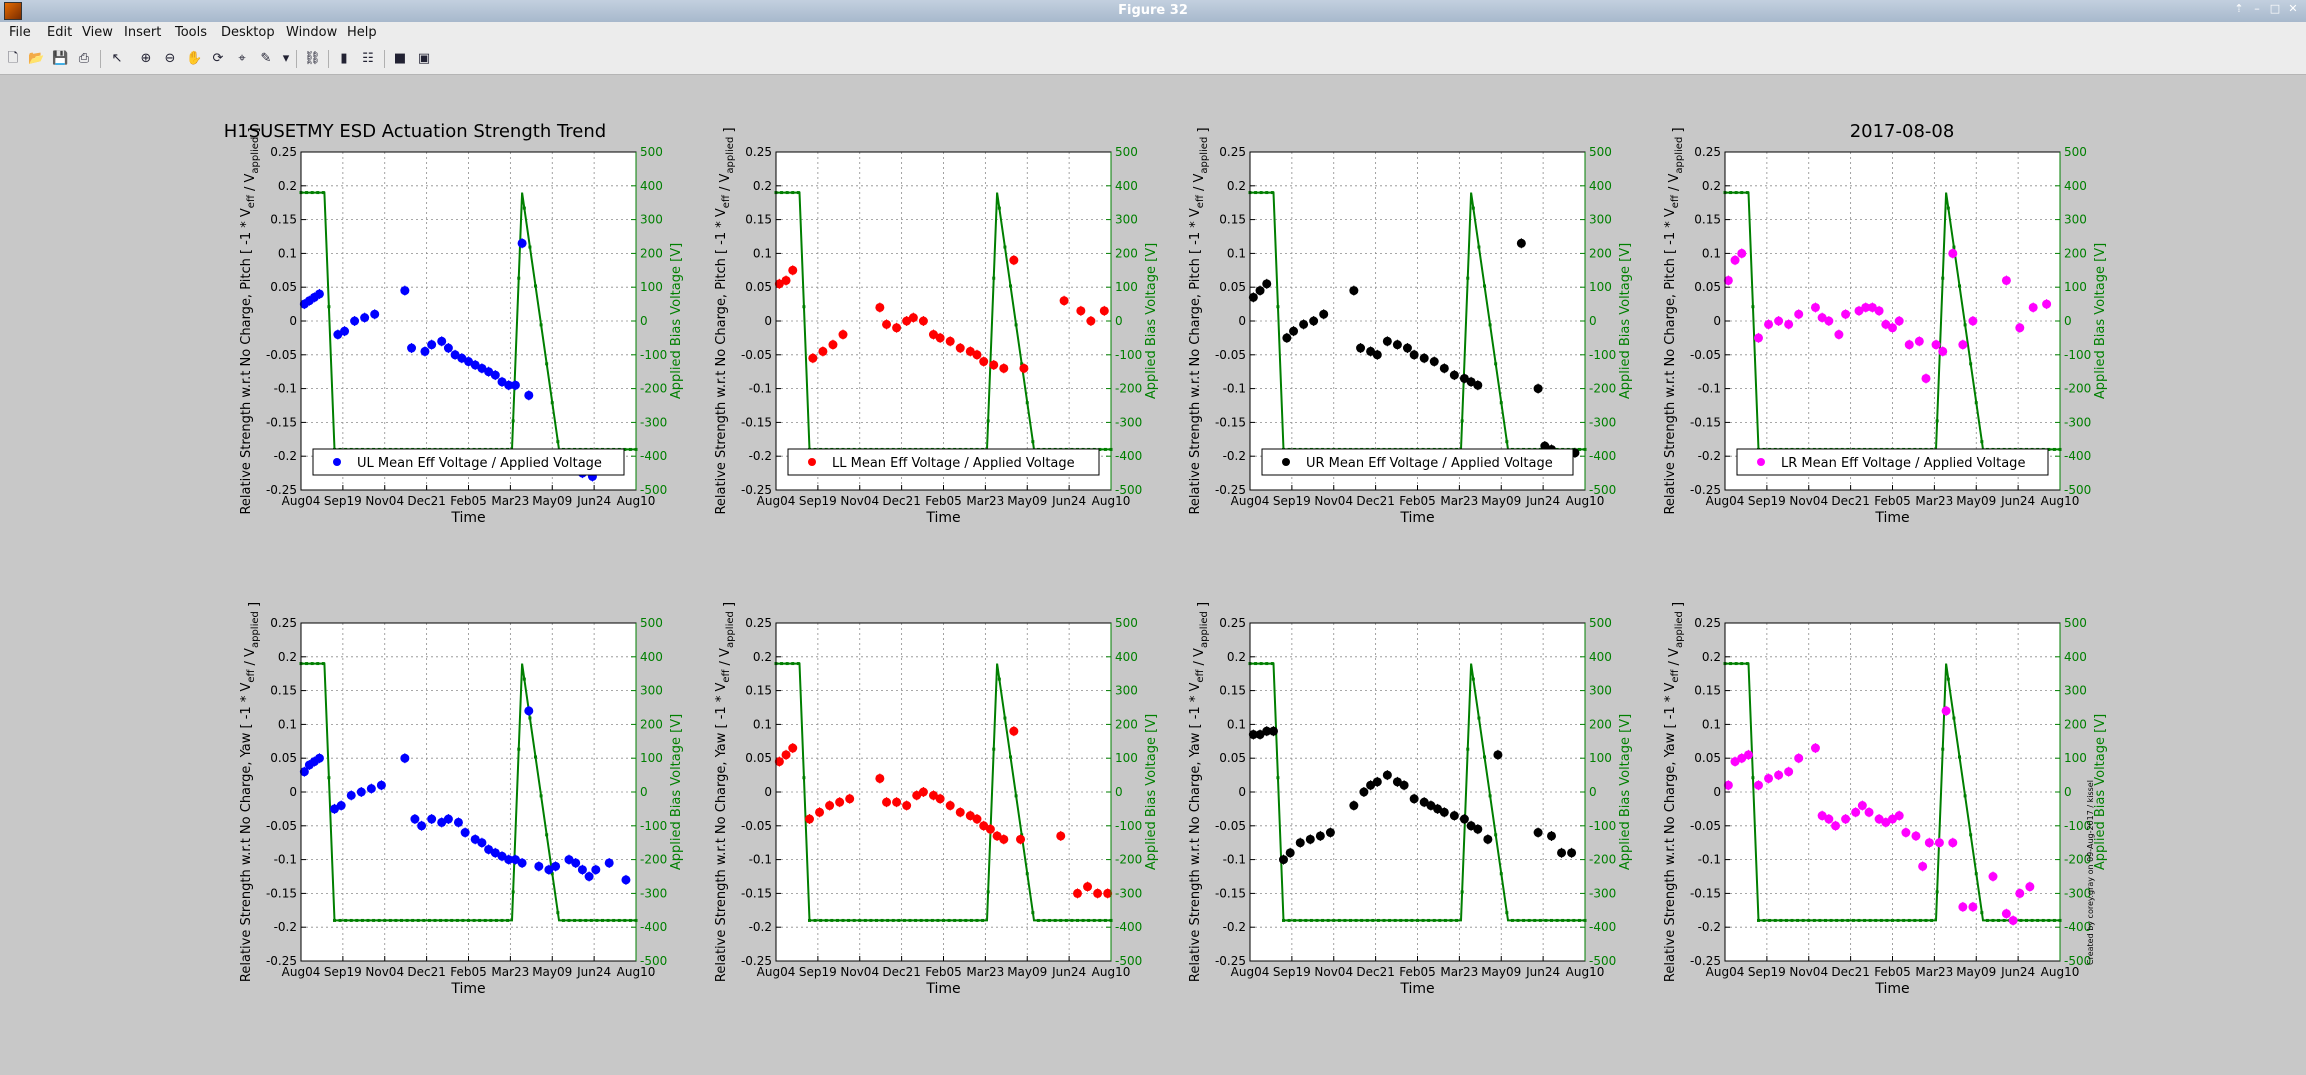  What do you see at coordinates (2239, 8) in the screenshot?
I see `menu-arrow-icon: ⇡` at bounding box center [2239, 8].